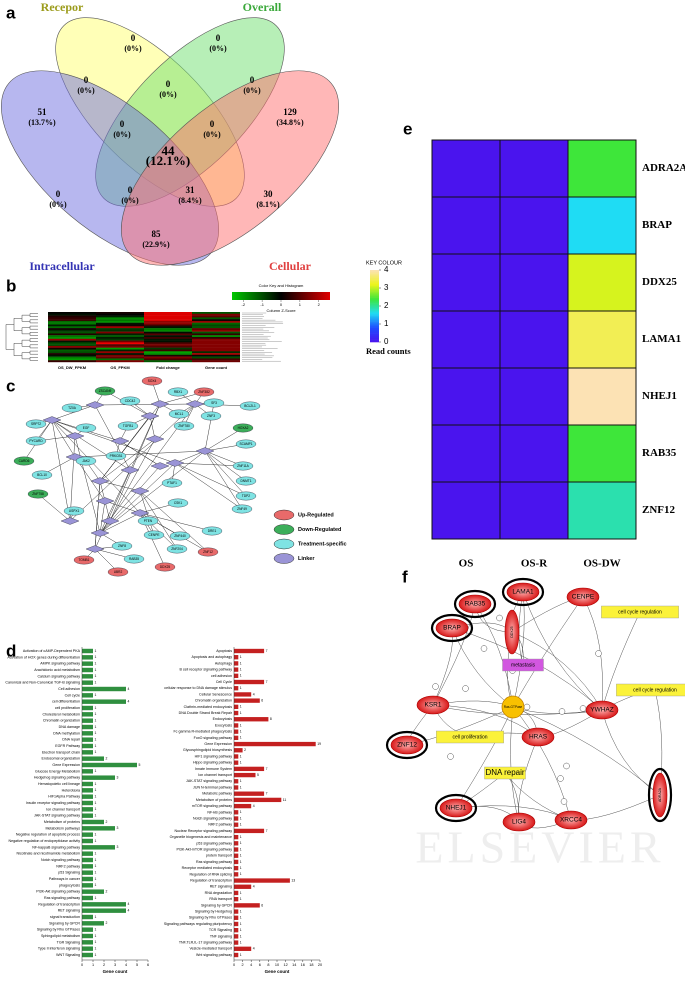 This screenshot has width=685, height=995. I want to click on gene-label: CENPE, so click(583, 597).